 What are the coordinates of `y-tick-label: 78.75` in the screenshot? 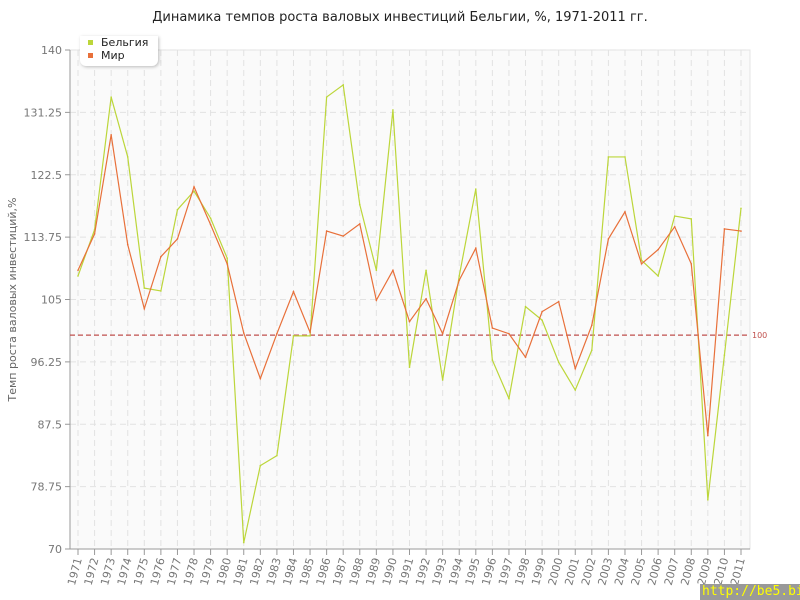 It's located at (47, 487).